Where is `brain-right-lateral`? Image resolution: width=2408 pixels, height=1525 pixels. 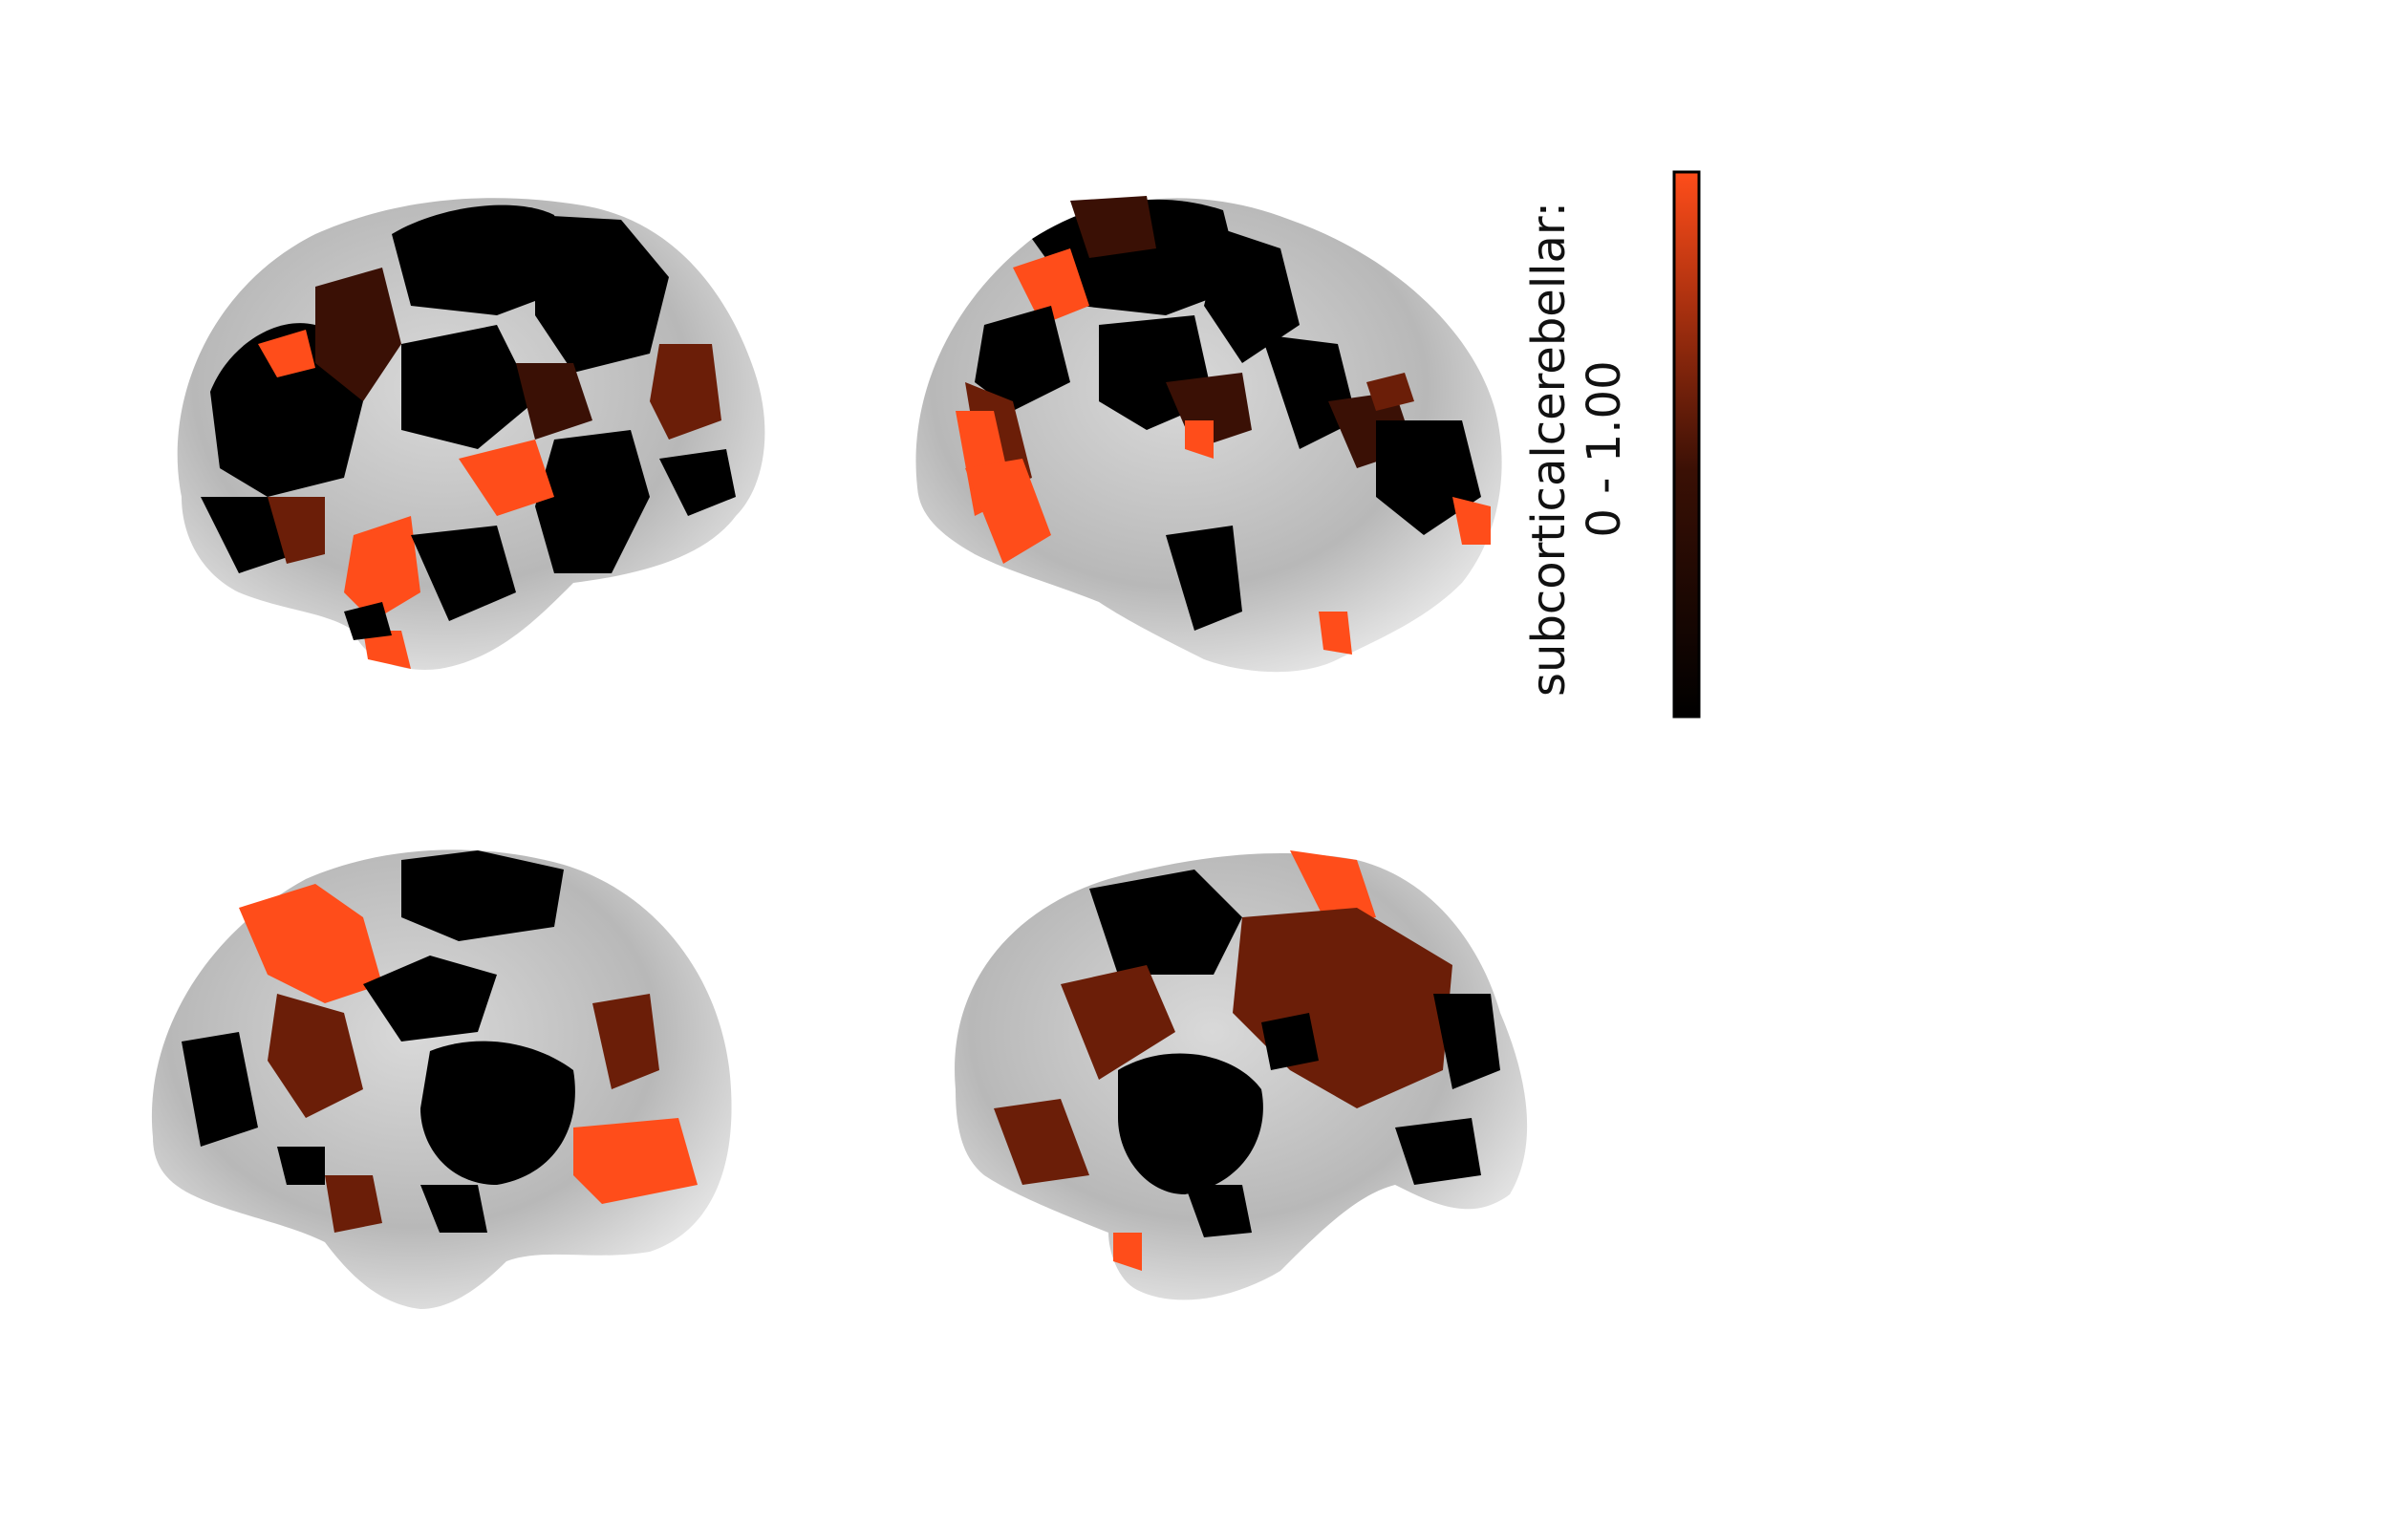
brain-right-lateral is located at coordinates (1209, 434).